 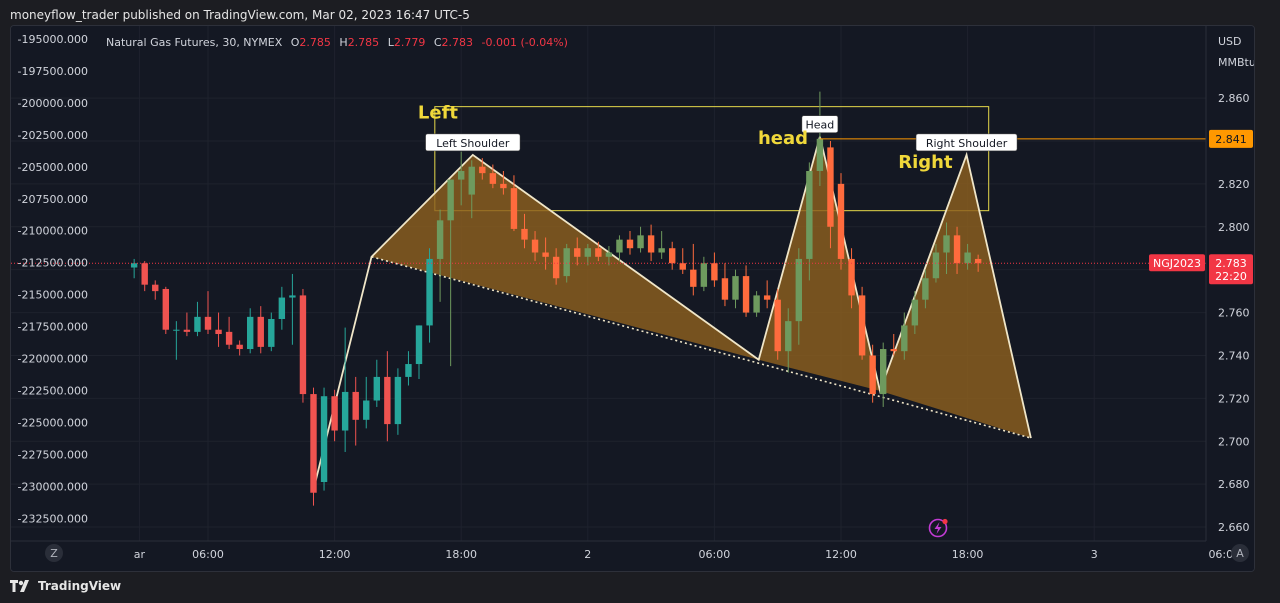 What do you see at coordinates (53, 422) in the screenshot?
I see `left-axis-tick: -225000.000` at bounding box center [53, 422].